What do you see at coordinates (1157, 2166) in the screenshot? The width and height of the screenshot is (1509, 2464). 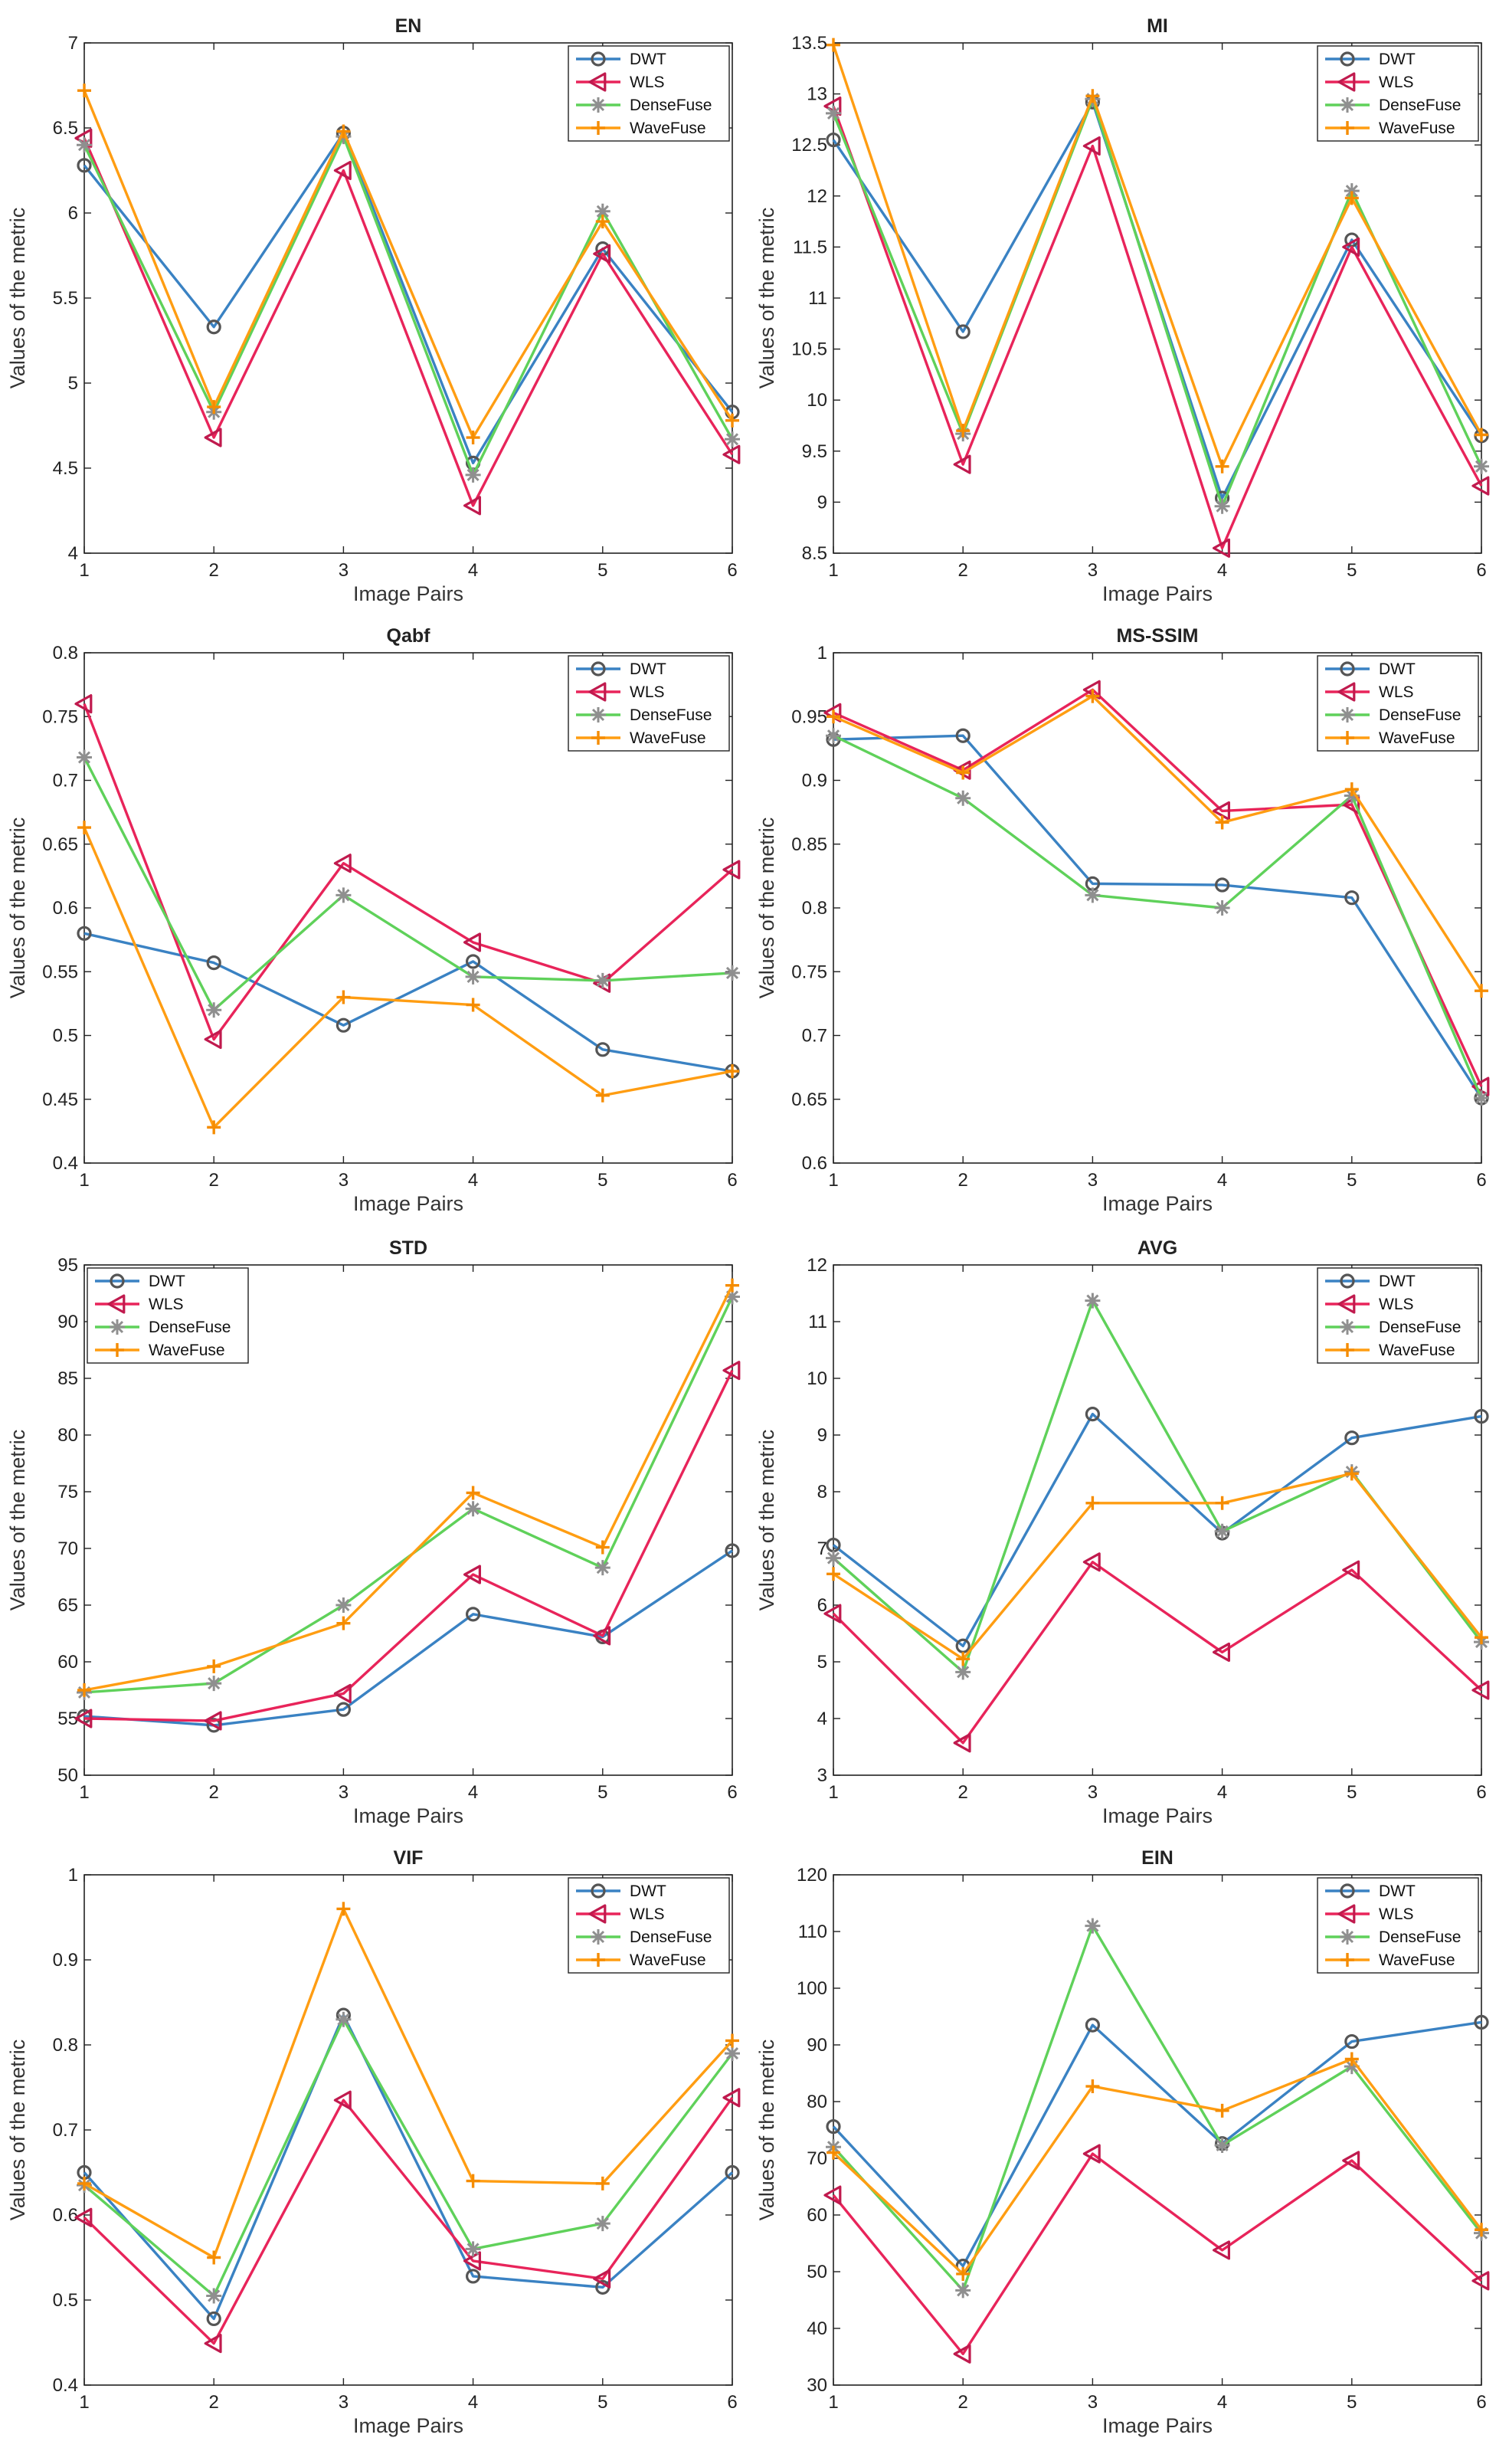 I see `series-wavefuse` at bounding box center [1157, 2166].